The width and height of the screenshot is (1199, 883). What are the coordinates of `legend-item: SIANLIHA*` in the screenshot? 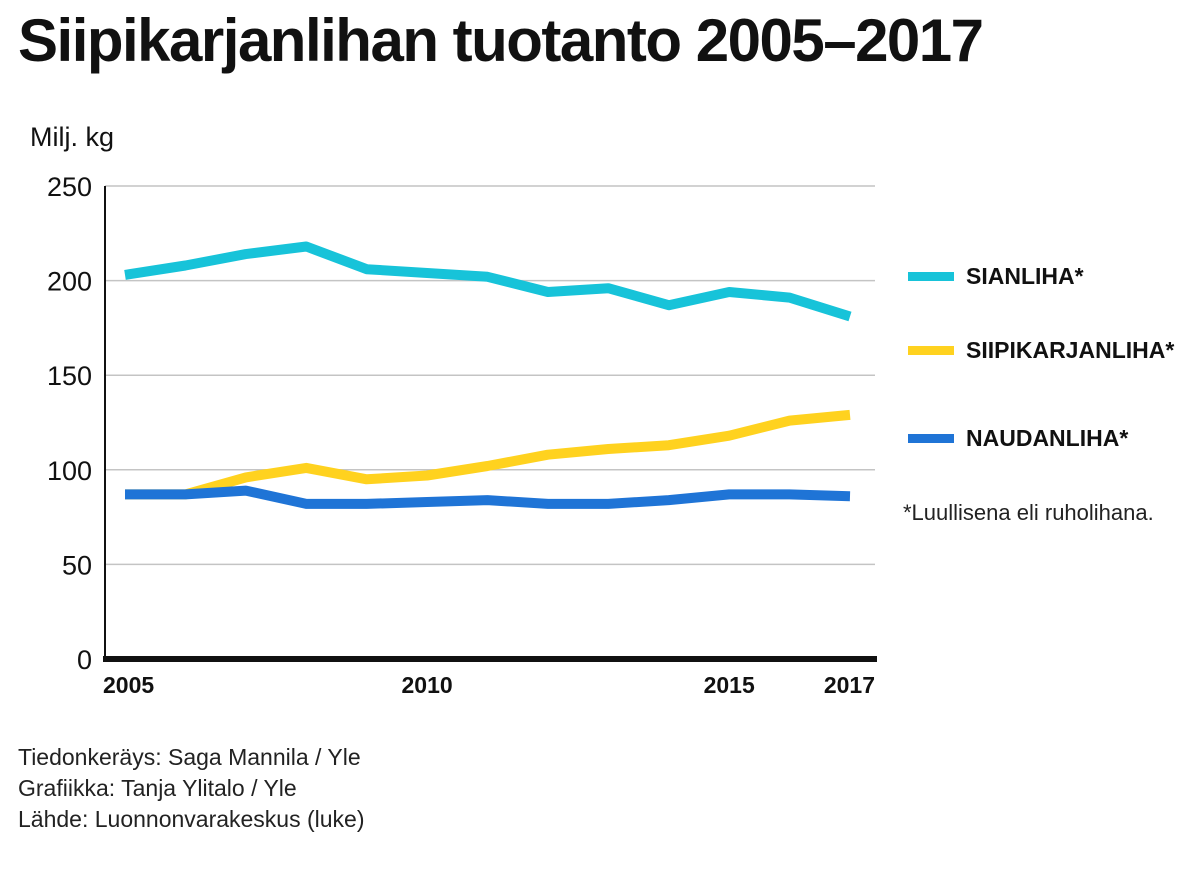 It's located at (996, 276).